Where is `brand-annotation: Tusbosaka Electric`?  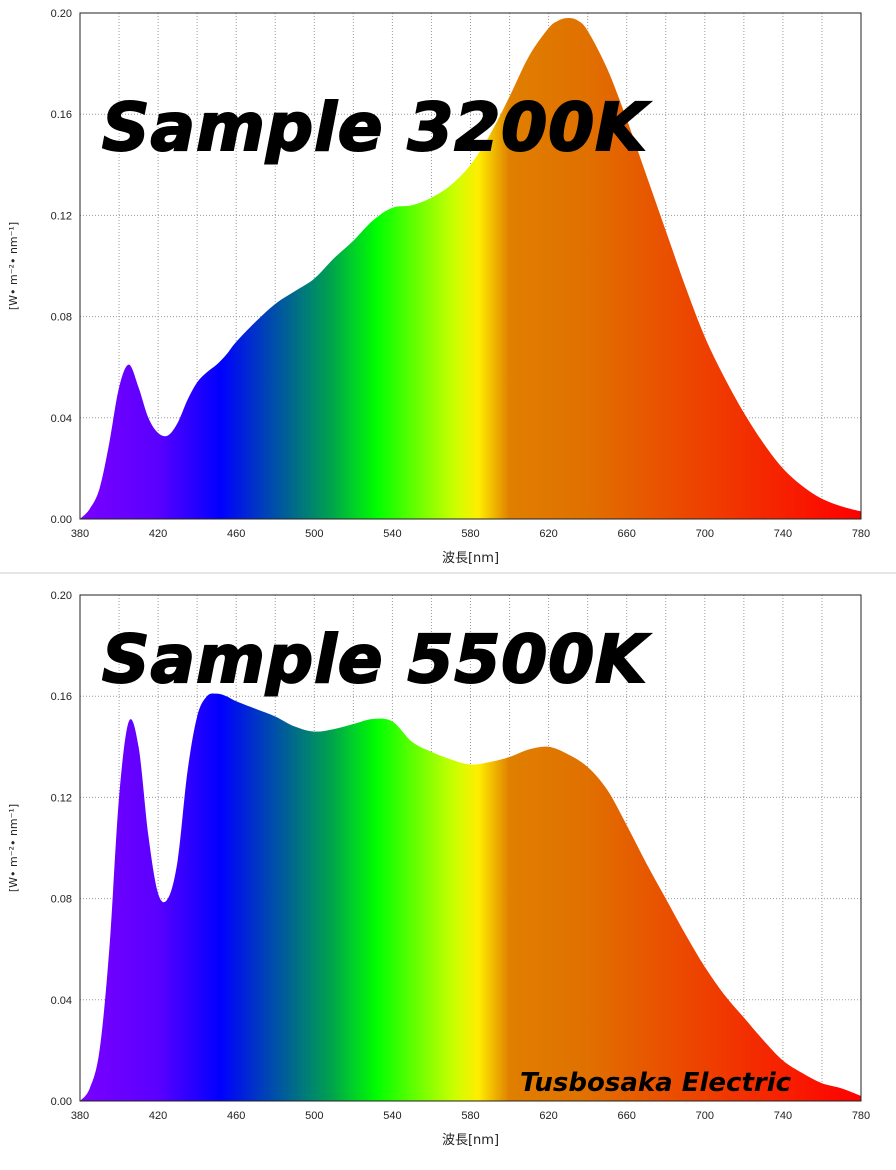 brand-annotation: Tusbosaka Electric is located at coordinates (656, 1083).